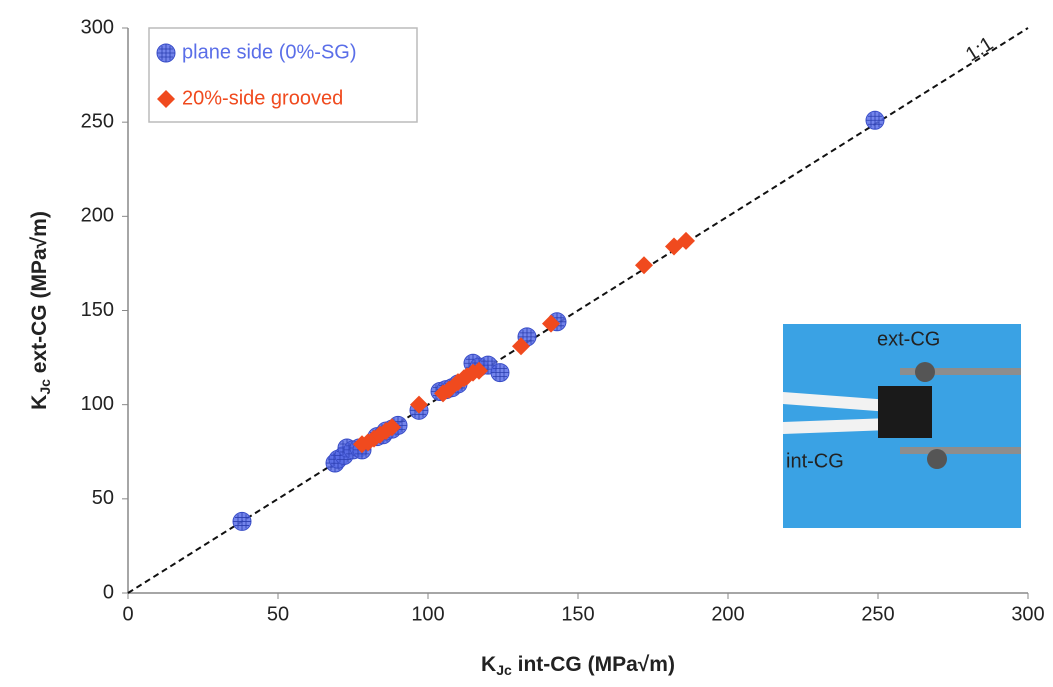 The image size is (1053, 687). What do you see at coordinates (577, 614) in the screenshot?
I see `x-tick-label: 150` at bounding box center [577, 614].